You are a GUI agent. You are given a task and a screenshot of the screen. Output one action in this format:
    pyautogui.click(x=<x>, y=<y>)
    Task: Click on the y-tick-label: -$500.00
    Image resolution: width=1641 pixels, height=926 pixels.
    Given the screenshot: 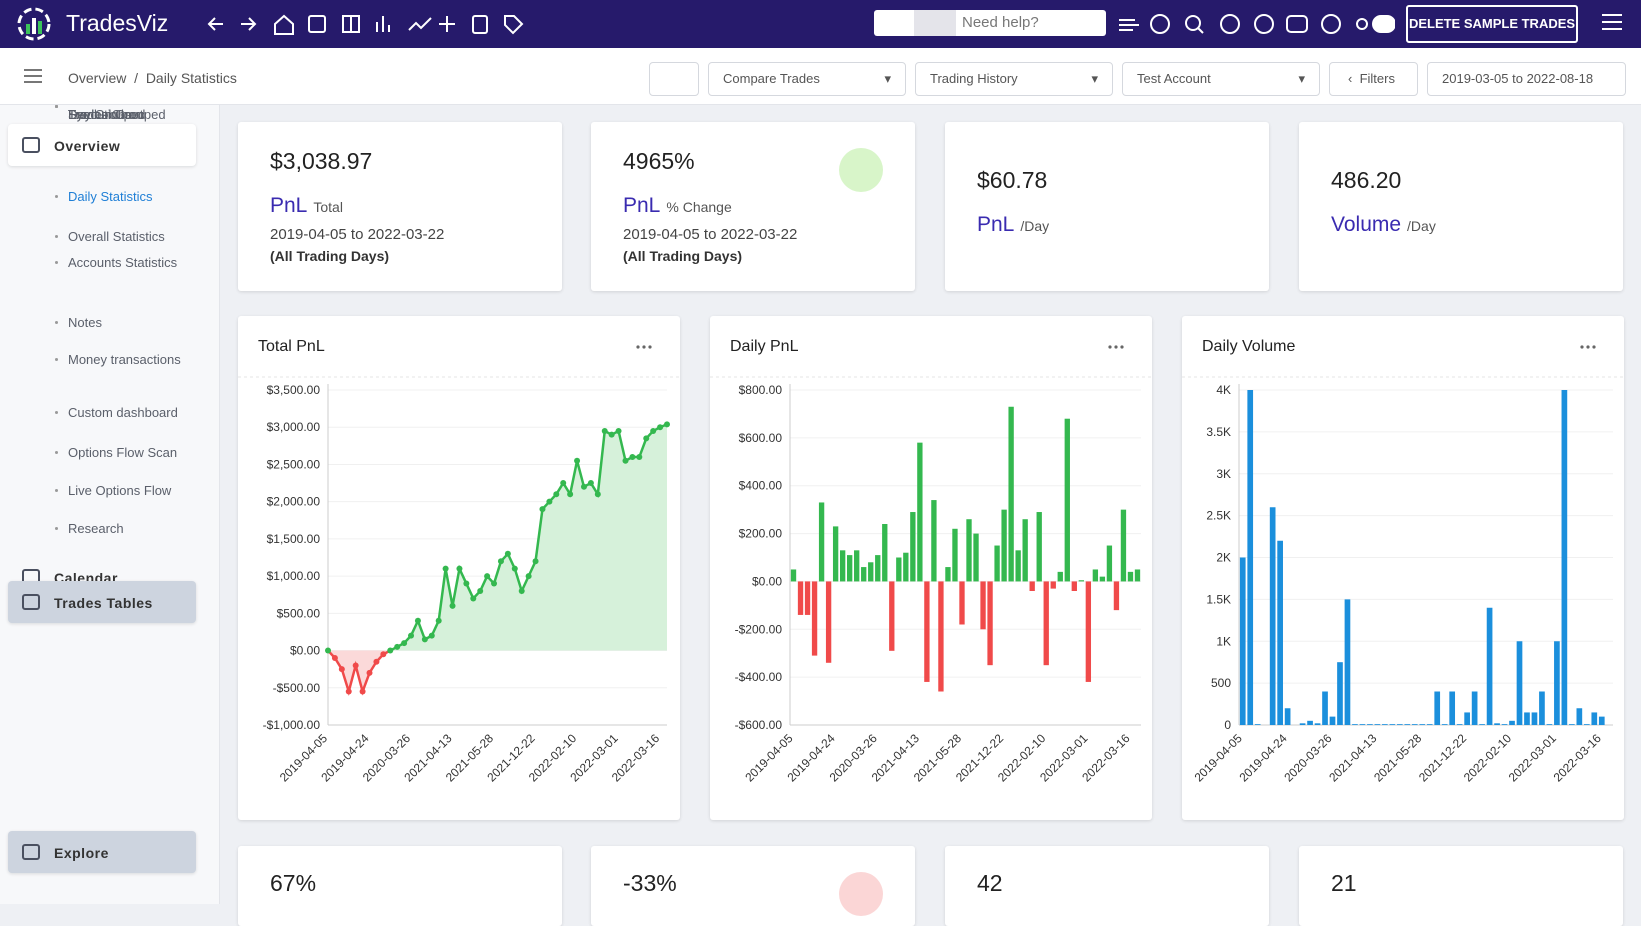 What is the action you would take?
    pyautogui.click(x=297, y=688)
    